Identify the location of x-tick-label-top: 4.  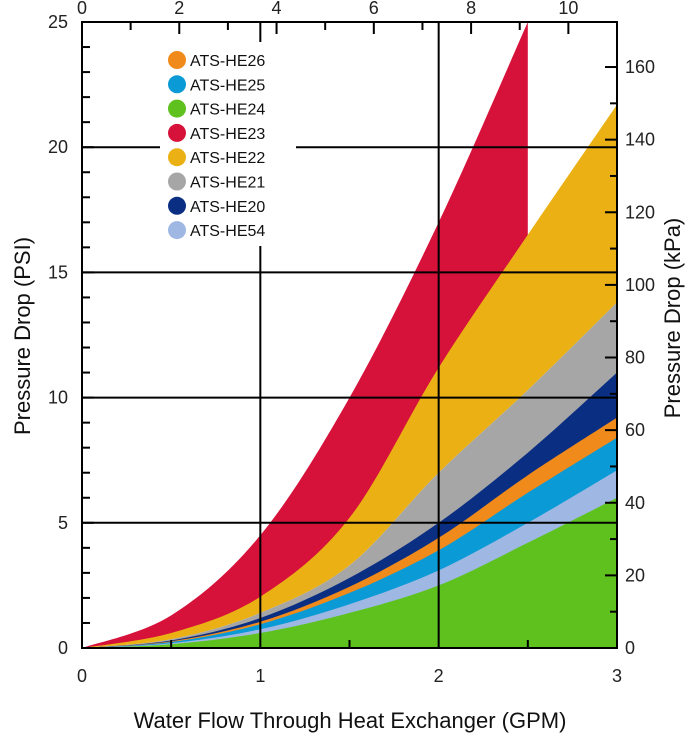
(277, 9).